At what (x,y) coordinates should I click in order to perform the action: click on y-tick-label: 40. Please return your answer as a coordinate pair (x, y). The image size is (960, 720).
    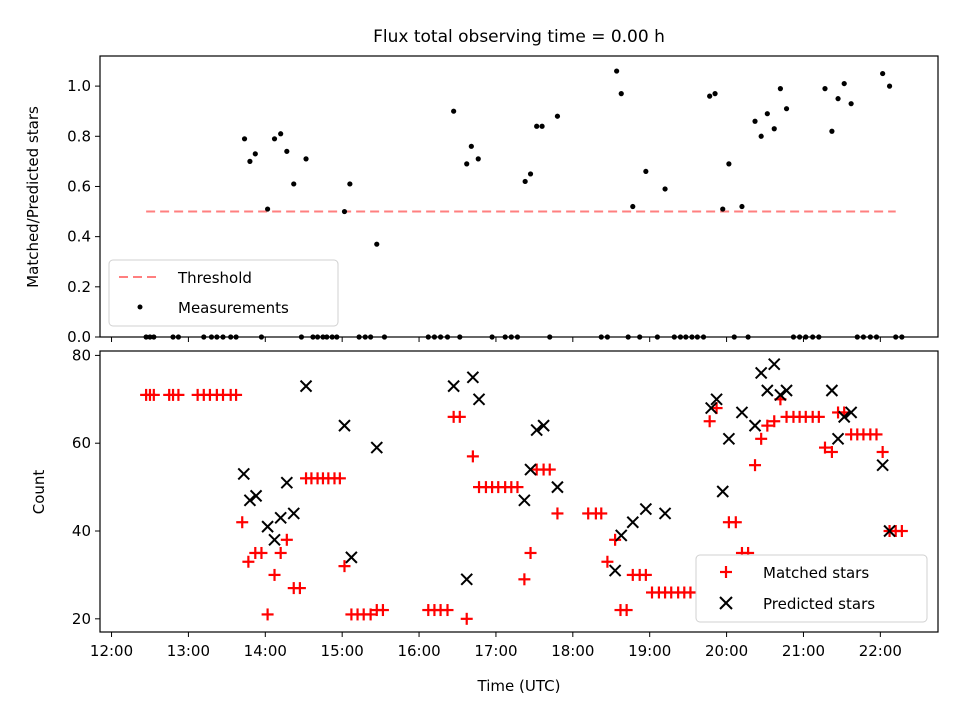
    Looking at the image, I should click on (81, 531).